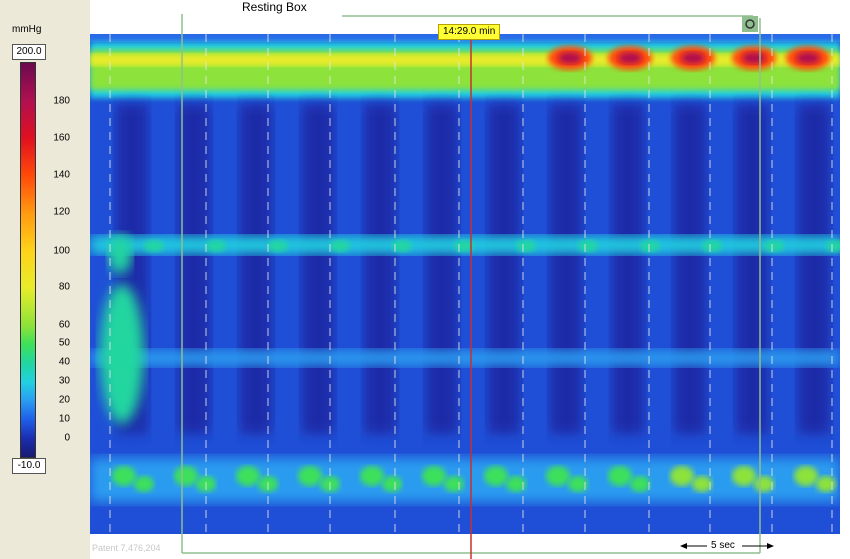 The height and width of the screenshot is (559, 850). What do you see at coordinates (67, 438) in the screenshot?
I see `colorbar-tick-label: 0` at bounding box center [67, 438].